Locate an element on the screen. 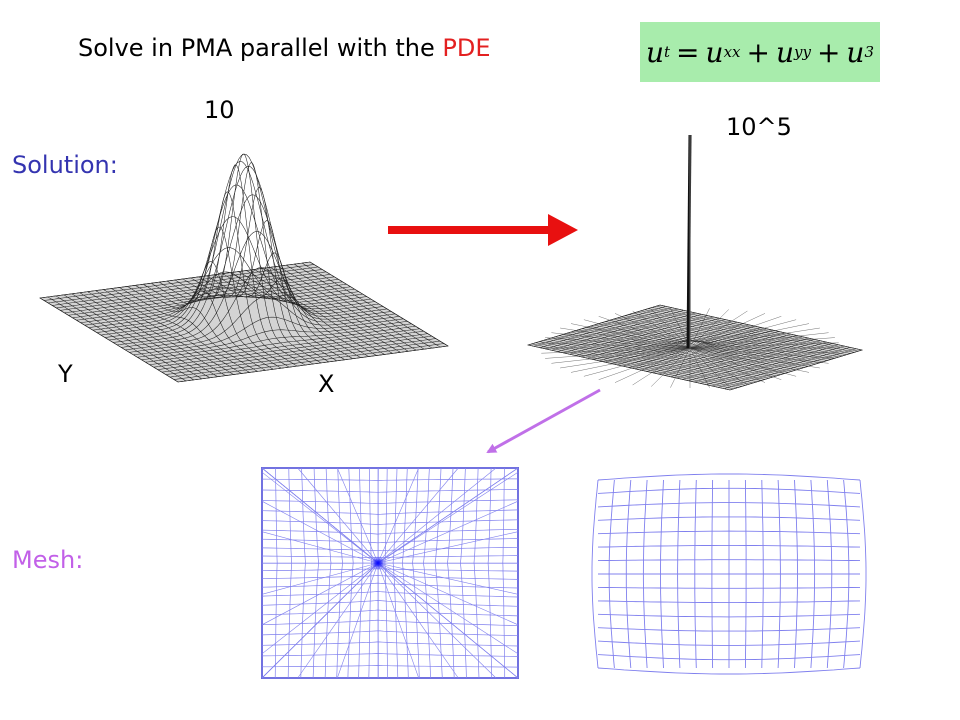  eq-term3-sup: 3 is located at coordinates (869, 52).